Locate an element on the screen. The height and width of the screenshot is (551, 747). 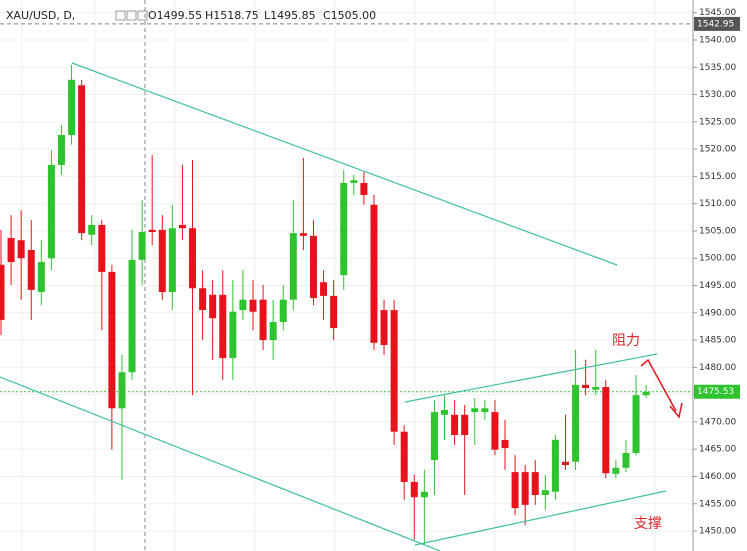
price-axis is located at coordinates (720, 275).